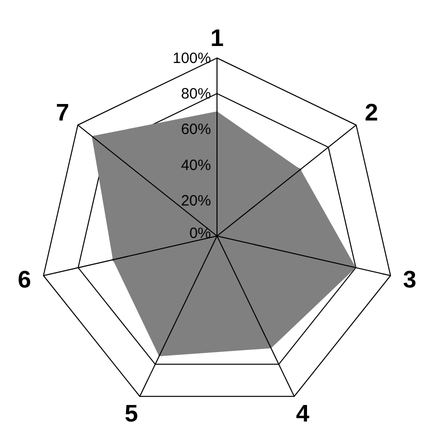 Image resolution: width=427 pixels, height=428 pixels. Describe the element at coordinates (195, 129) in the screenshot. I see `y-tick-label: 60%` at that location.